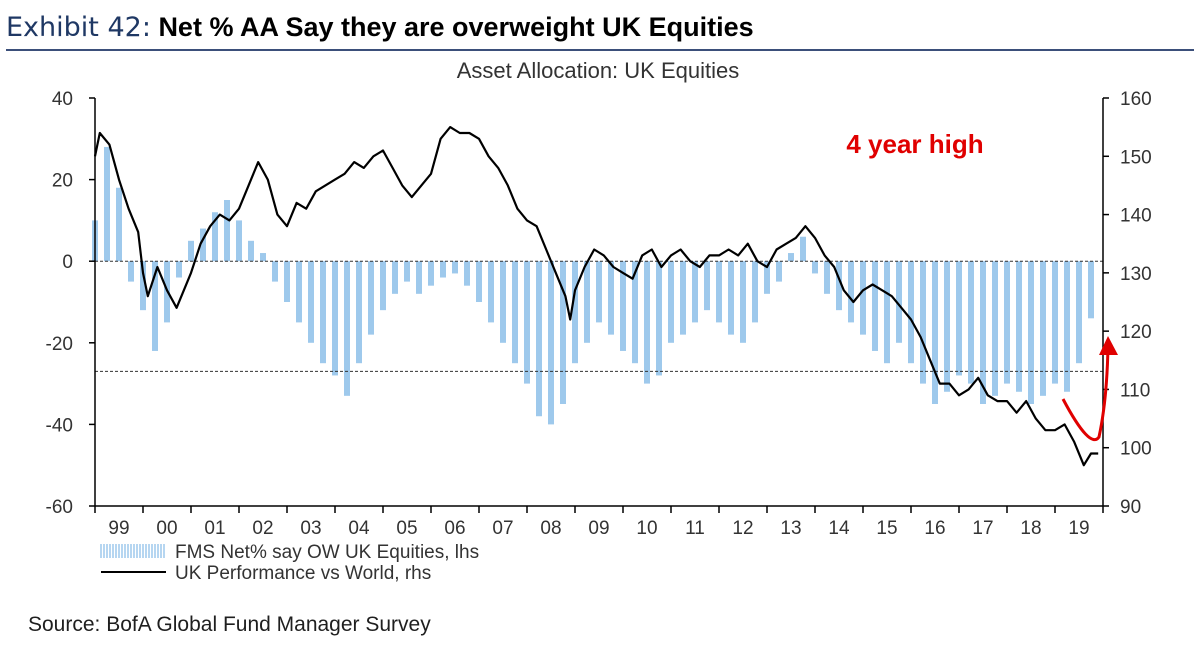 The height and width of the screenshot is (658, 1200). What do you see at coordinates (550, 528) in the screenshot?
I see `x-tick-label-08: 08` at bounding box center [550, 528].